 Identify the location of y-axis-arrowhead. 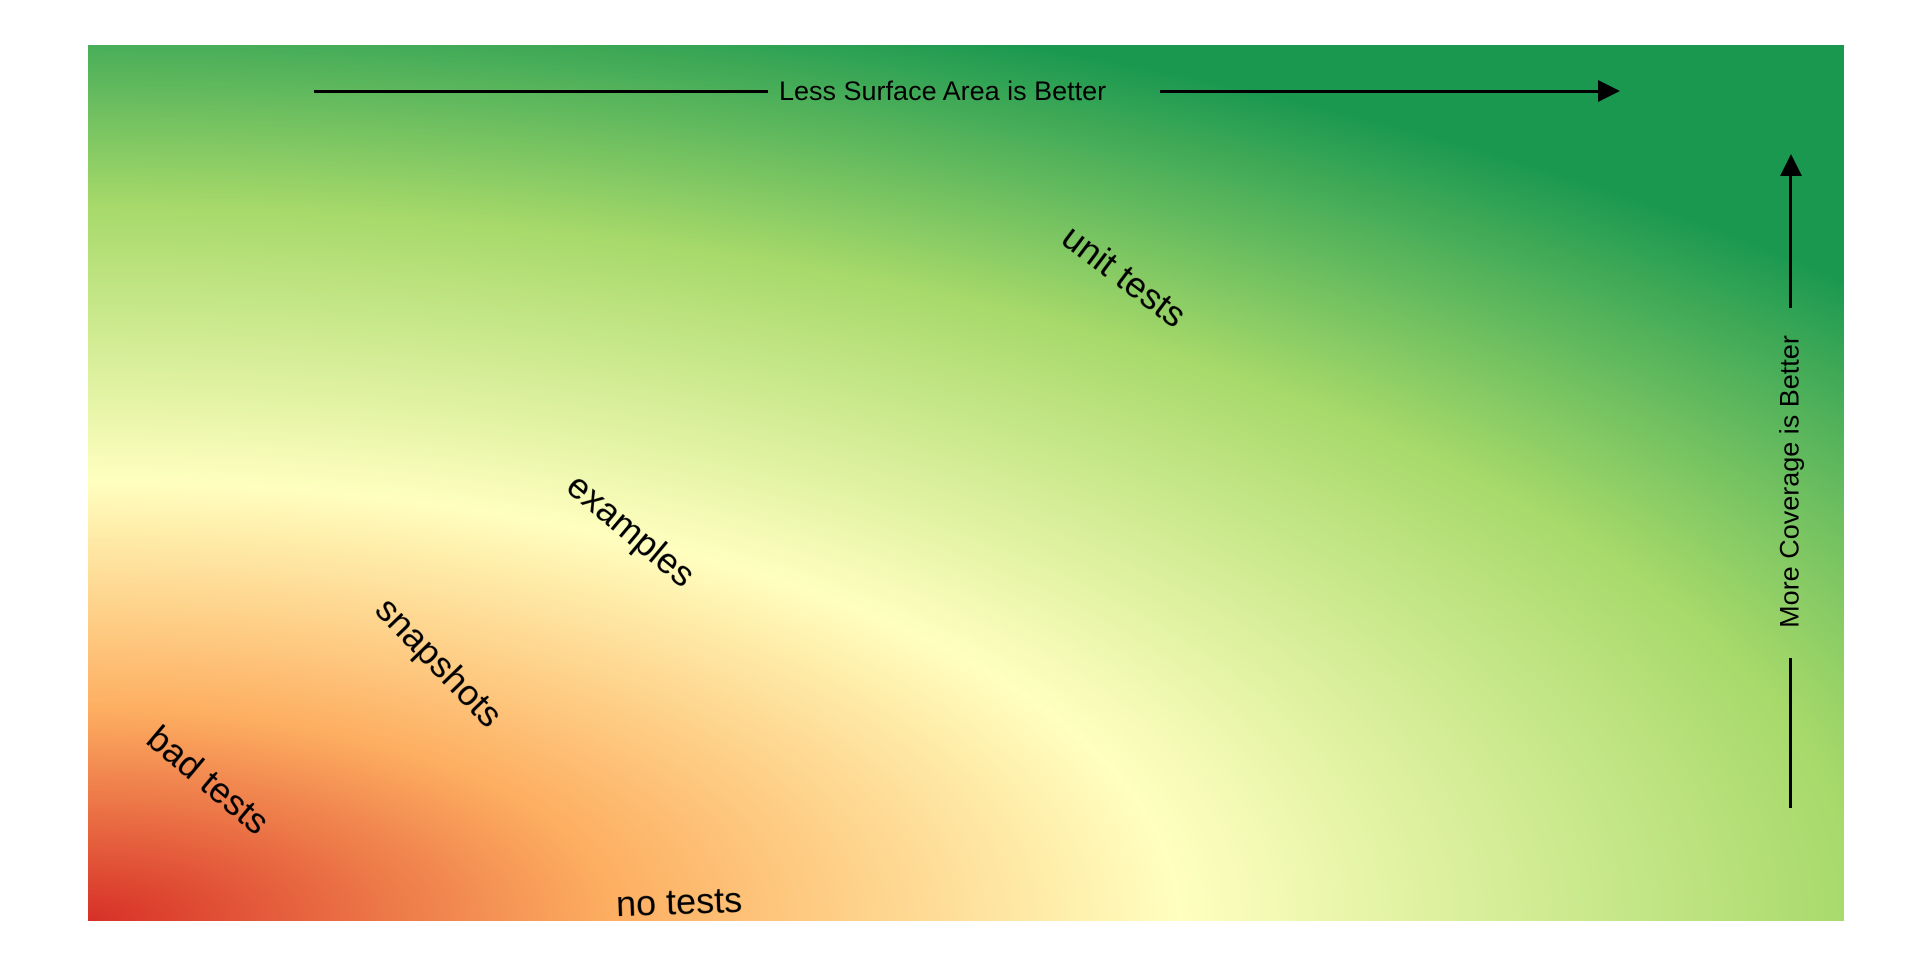
(1791, 165).